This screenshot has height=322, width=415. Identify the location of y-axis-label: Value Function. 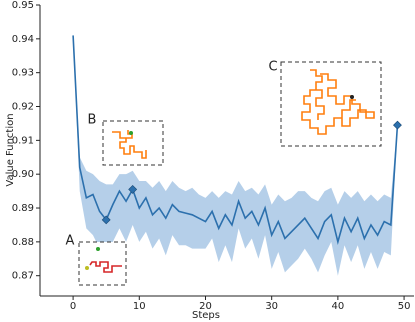
(10, 149).